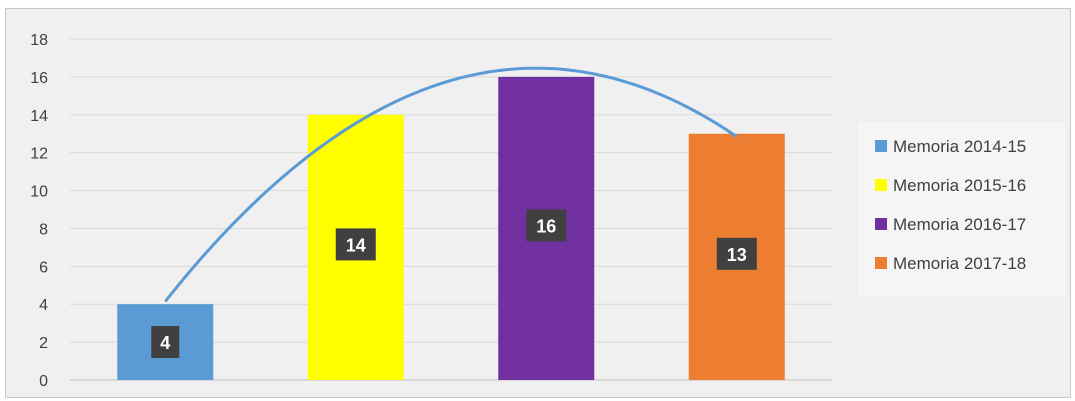  I want to click on y-tick-label: 4, so click(43, 305).